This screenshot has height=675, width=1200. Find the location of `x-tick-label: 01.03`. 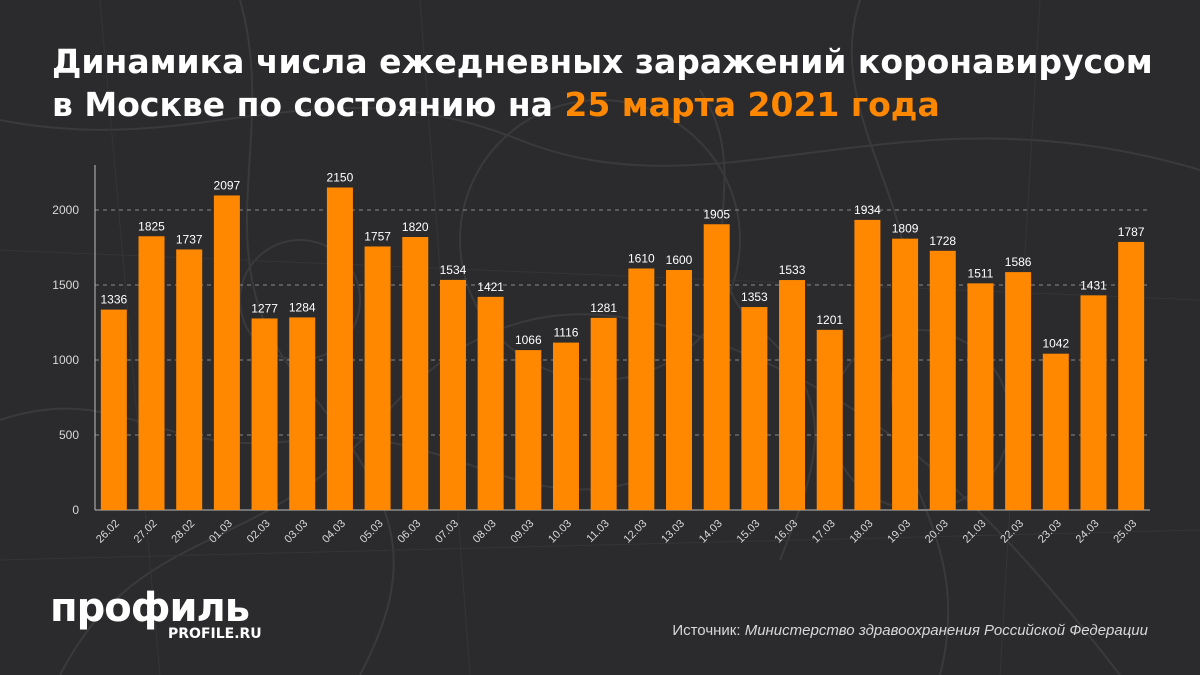

x-tick-label: 01.03 is located at coordinates (221, 532).